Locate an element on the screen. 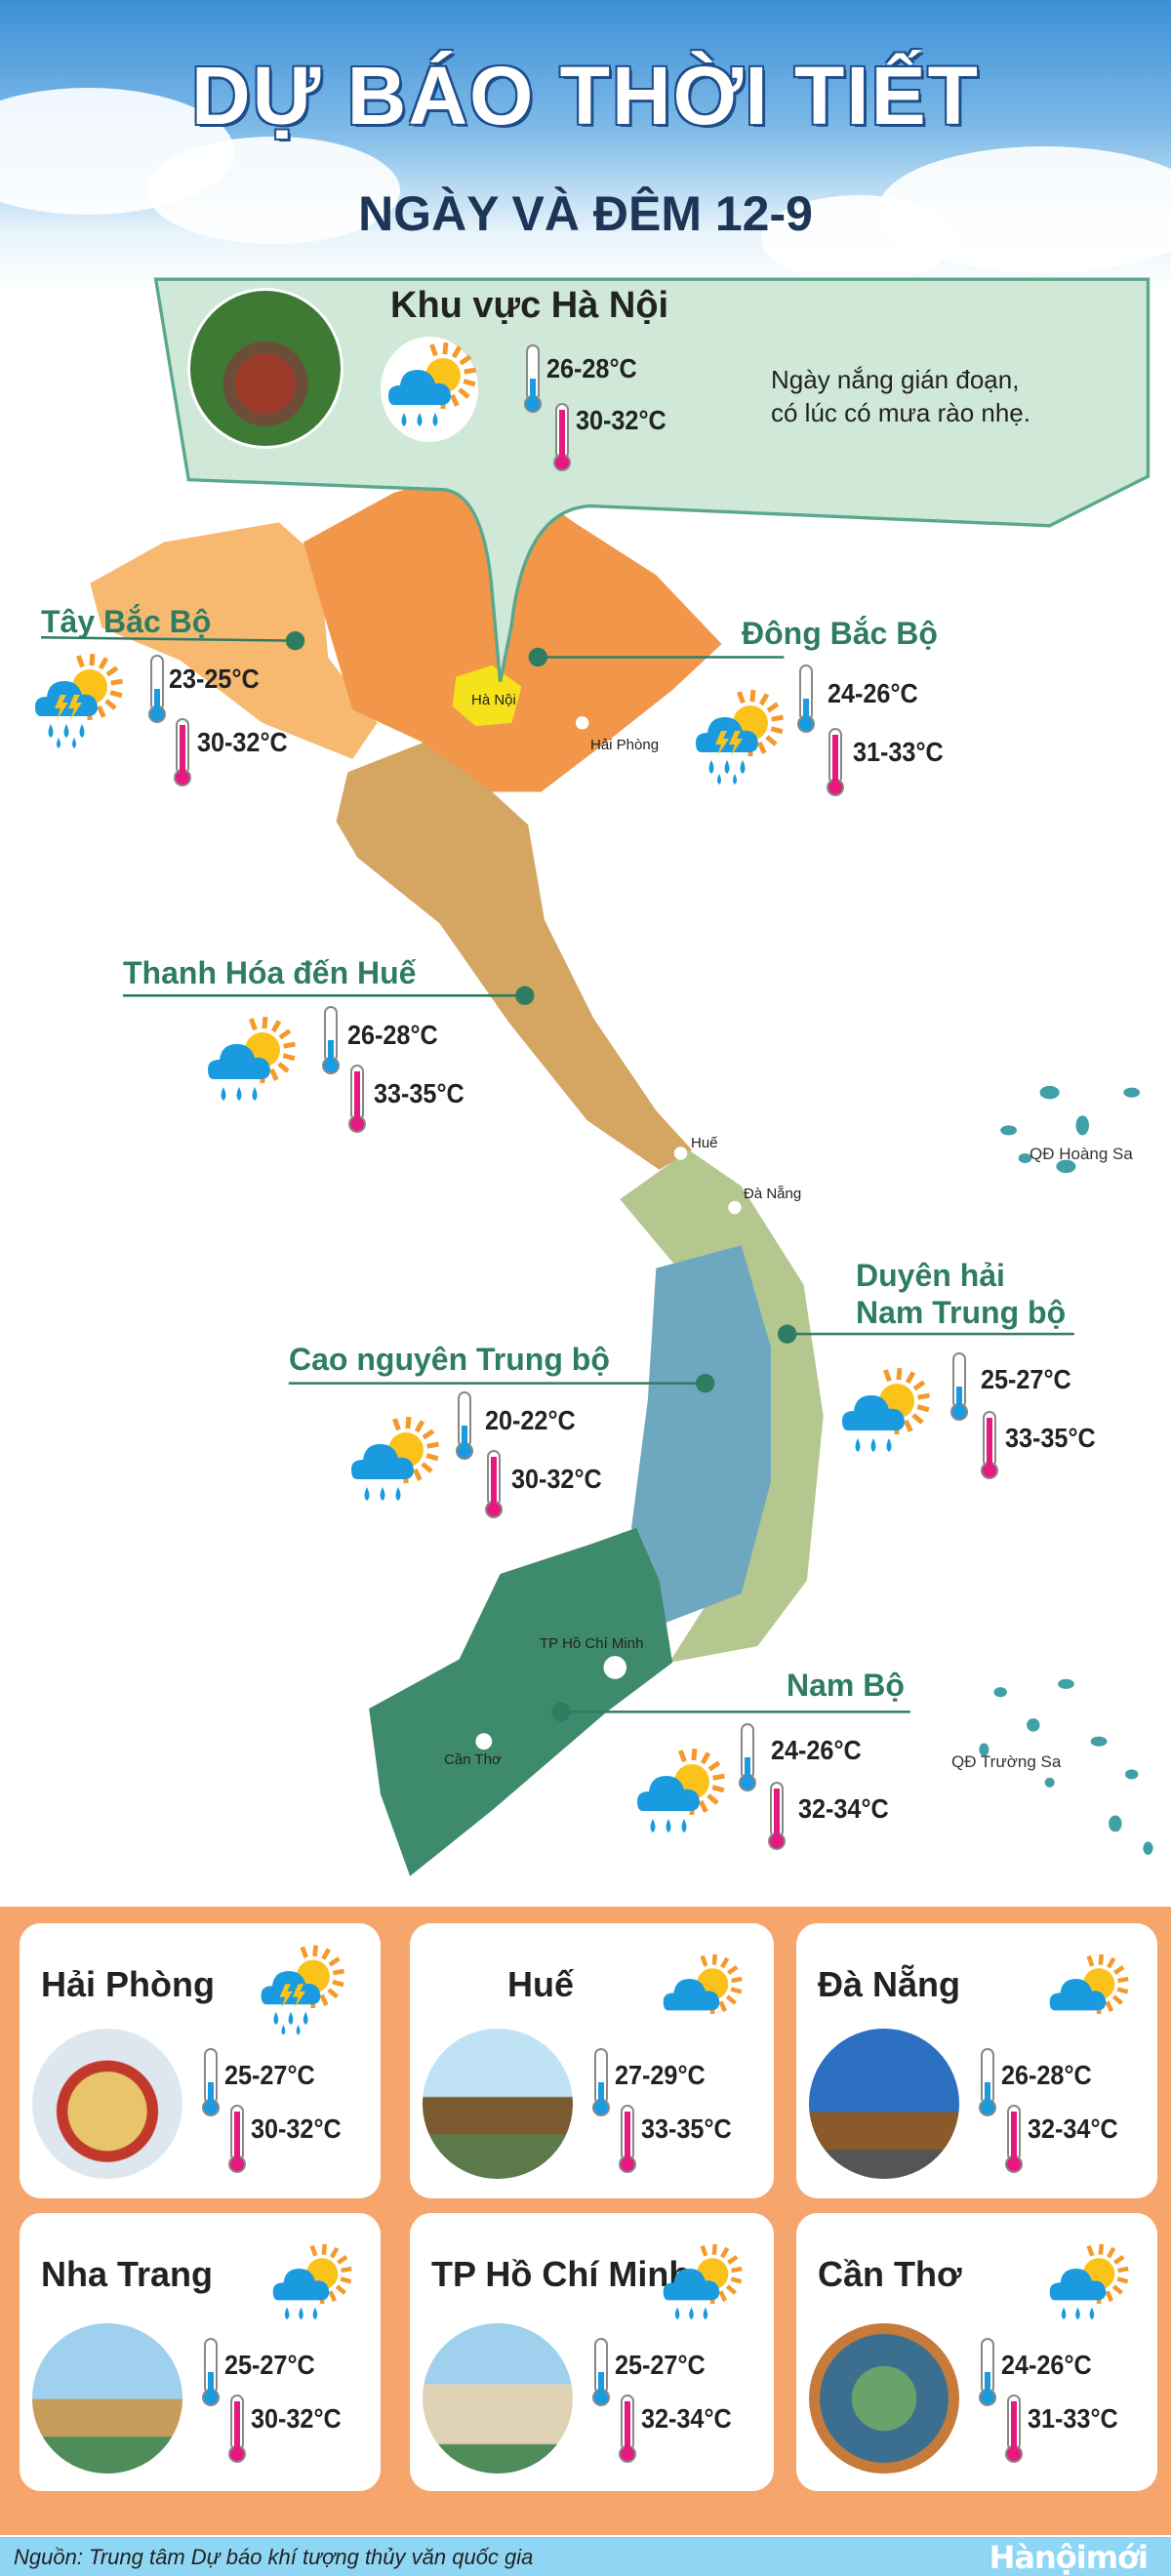  city-high-temp: 31-33°C is located at coordinates (1073, 2418).